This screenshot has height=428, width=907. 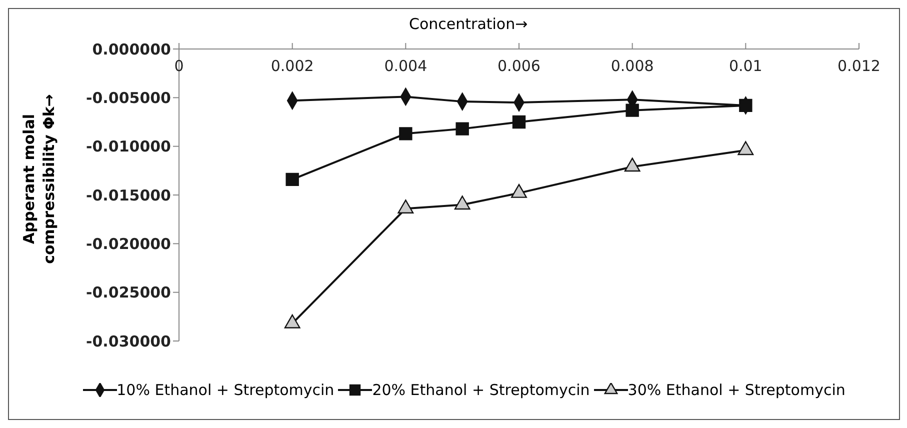 What do you see at coordinates (632, 66) in the screenshot?
I see `x-tick-label: 0.008` at bounding box center [632, 66].